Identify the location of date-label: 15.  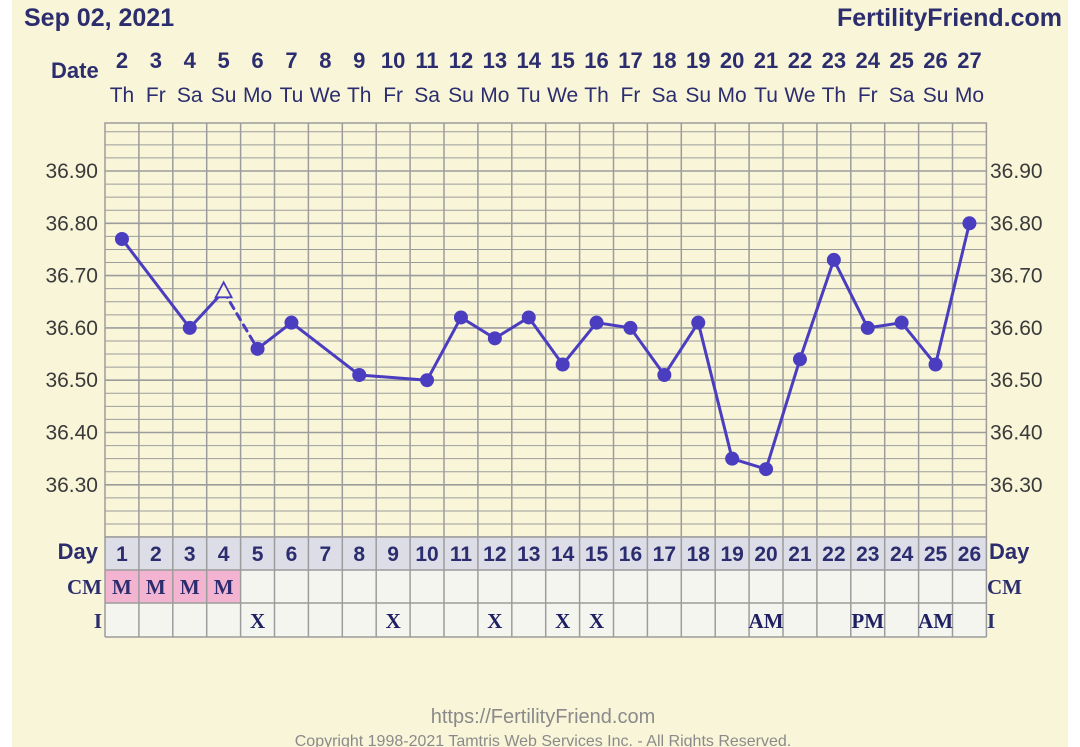
(562, 60).